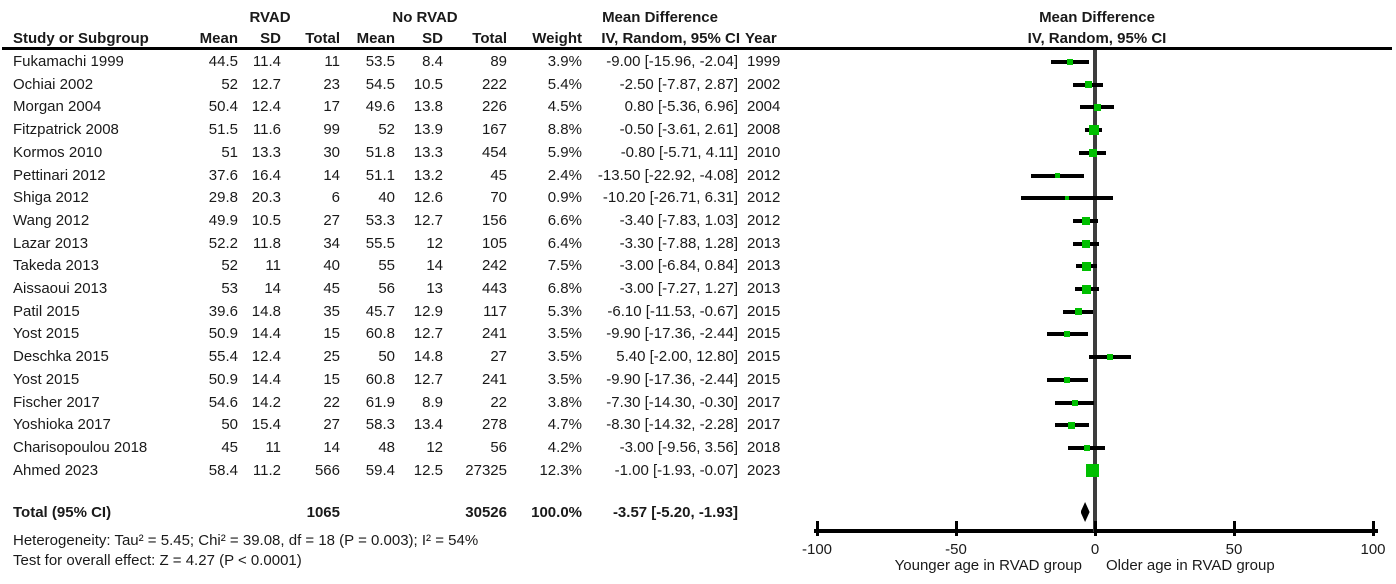  Describe the element at coordinates (58, 152) in the screenshot. I see `study-name-cell: Kormos 2010` at that location.